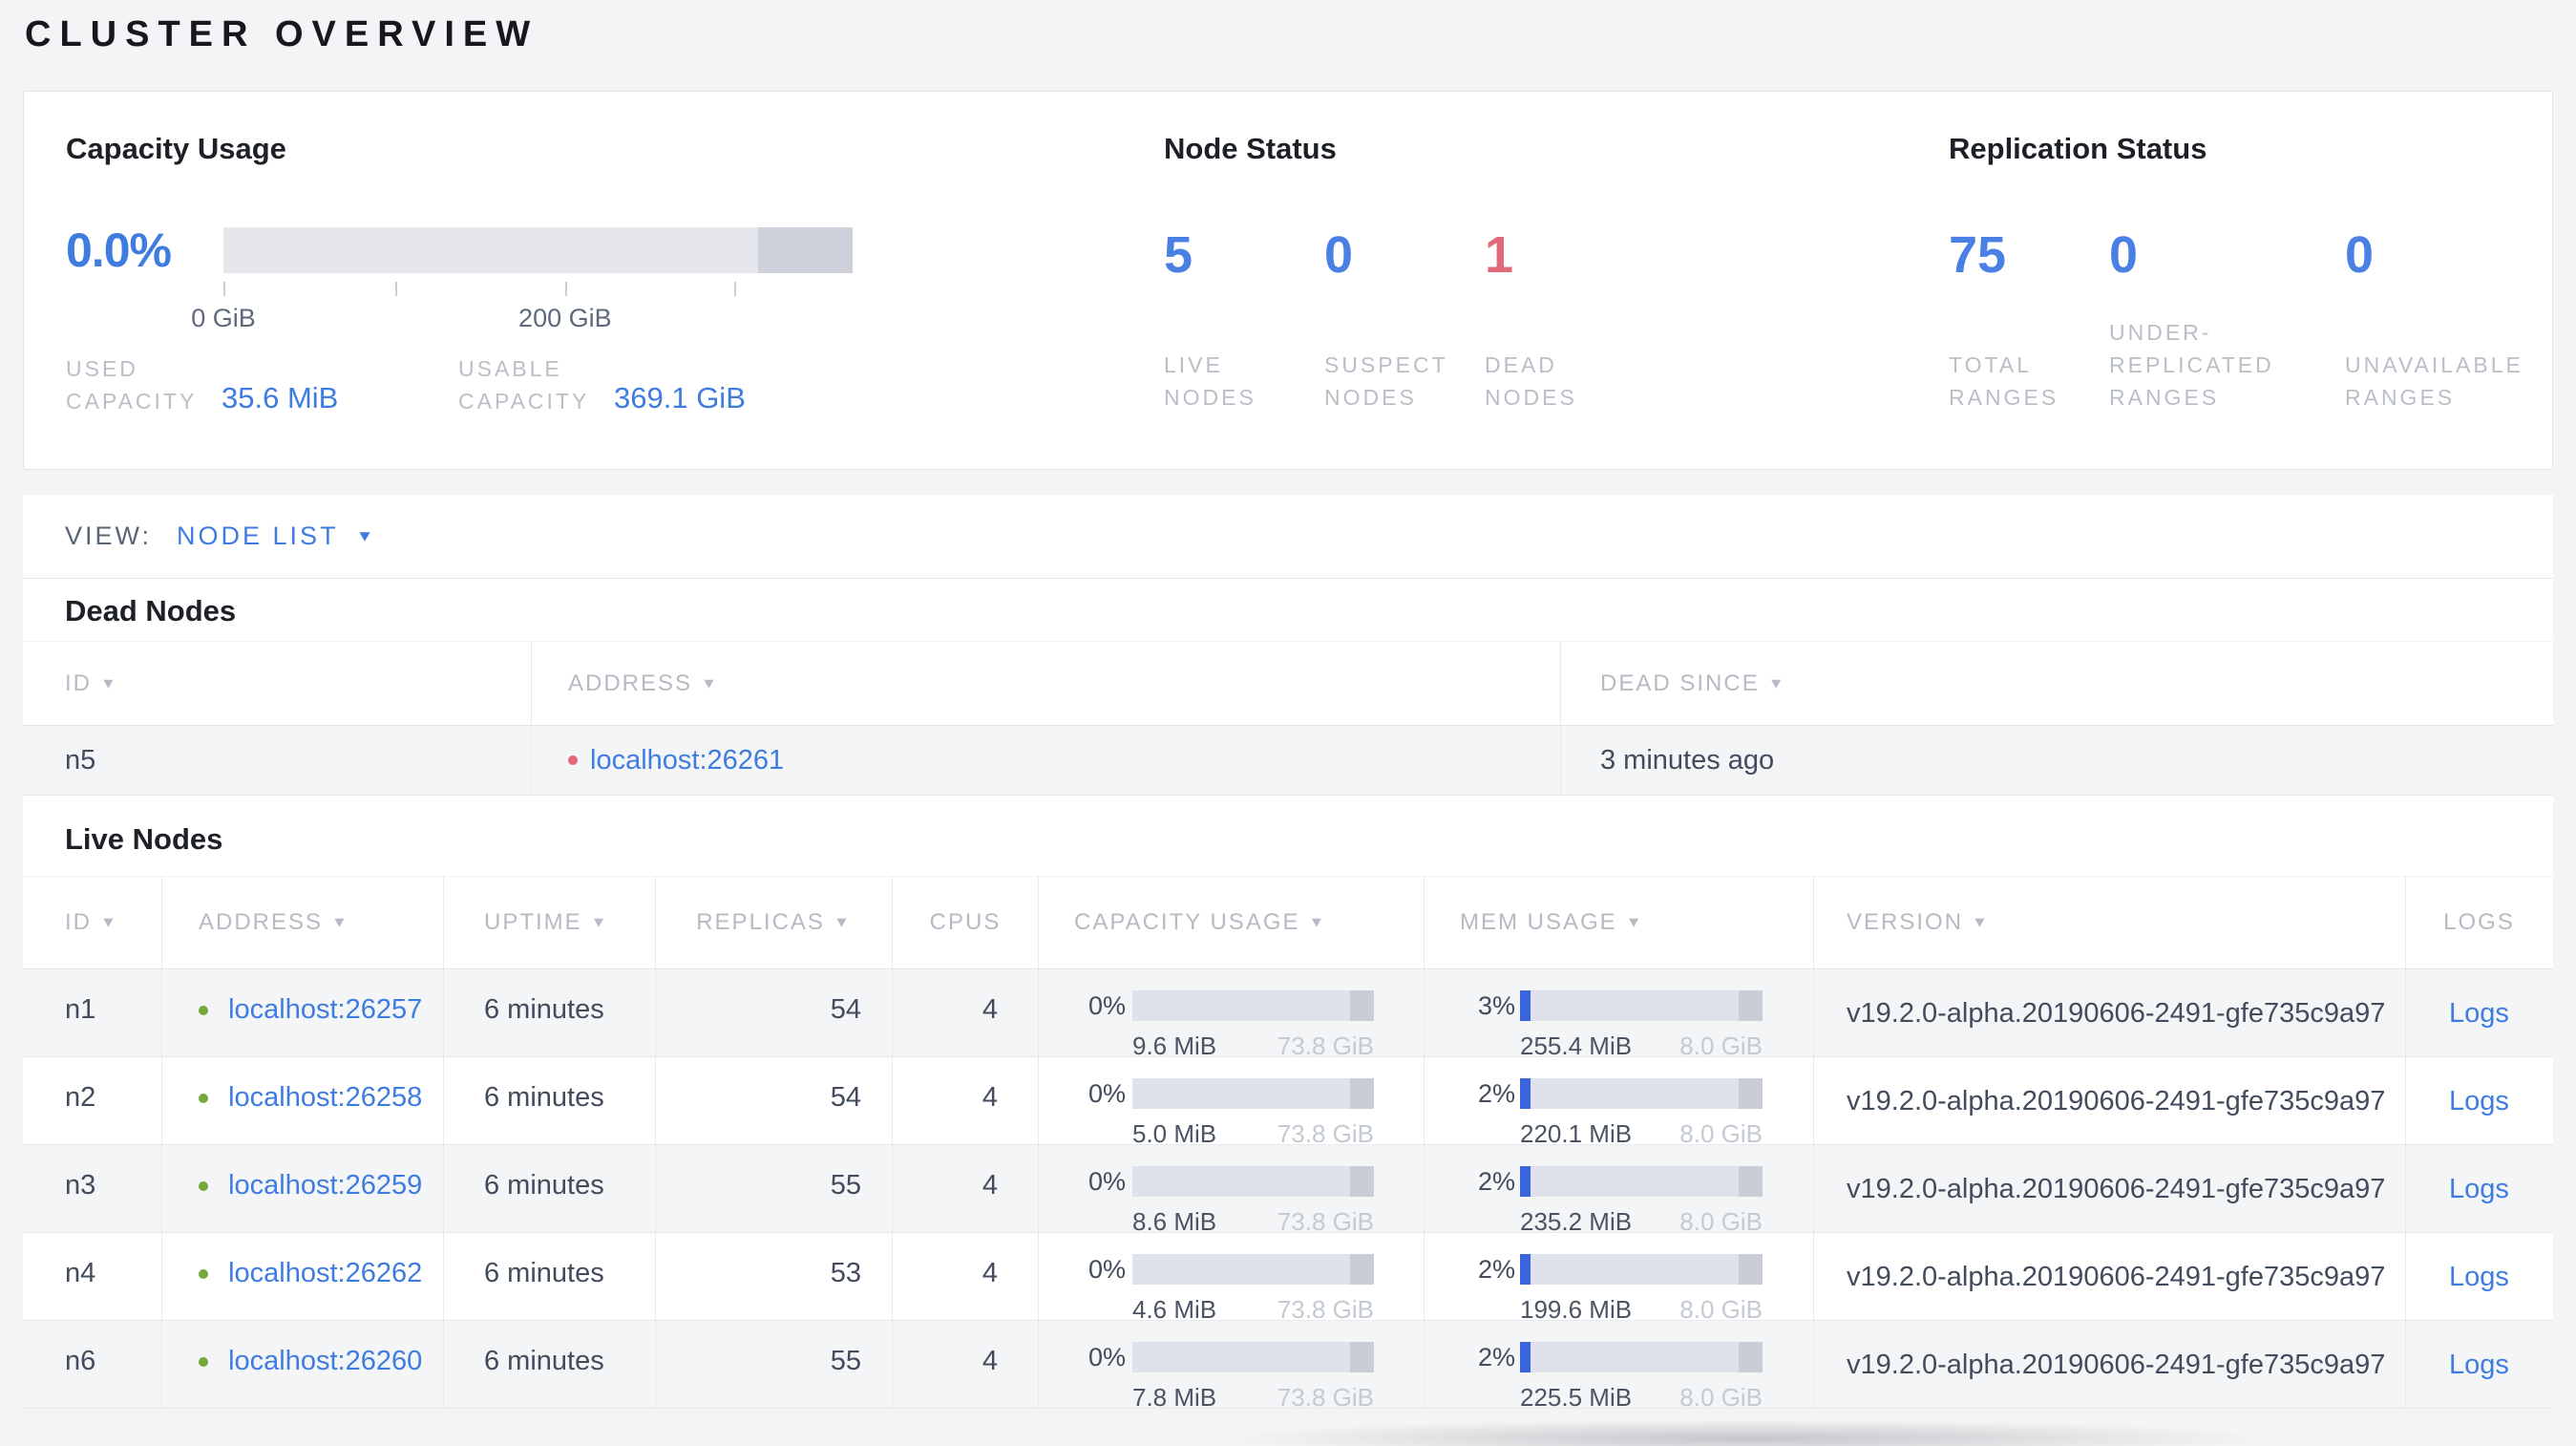 The image size is (2576, 1446). What do you see at coordinates (774, 1276) in the screenshot?
I see `node-replicas: 53` at bounding box center [774, 1276].